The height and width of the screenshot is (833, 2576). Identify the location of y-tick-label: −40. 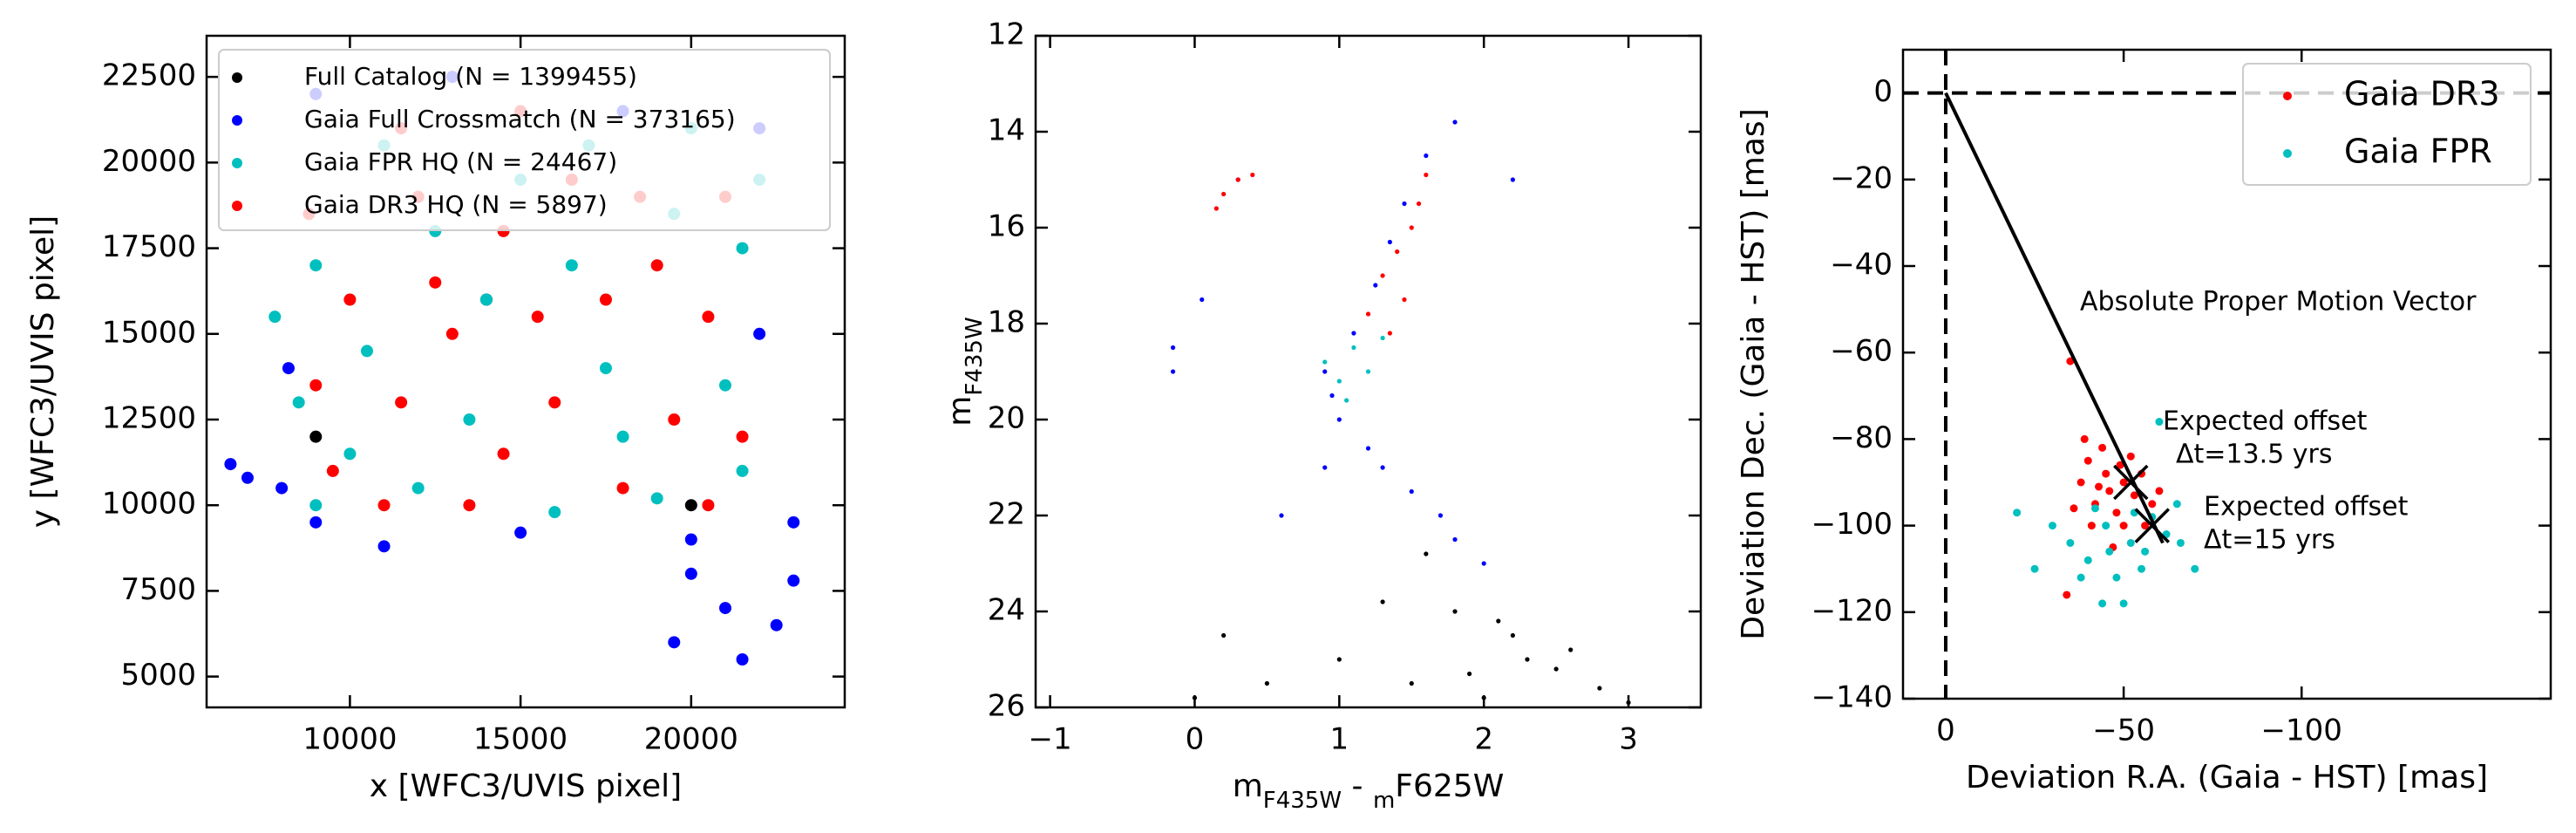
(1862, 266).